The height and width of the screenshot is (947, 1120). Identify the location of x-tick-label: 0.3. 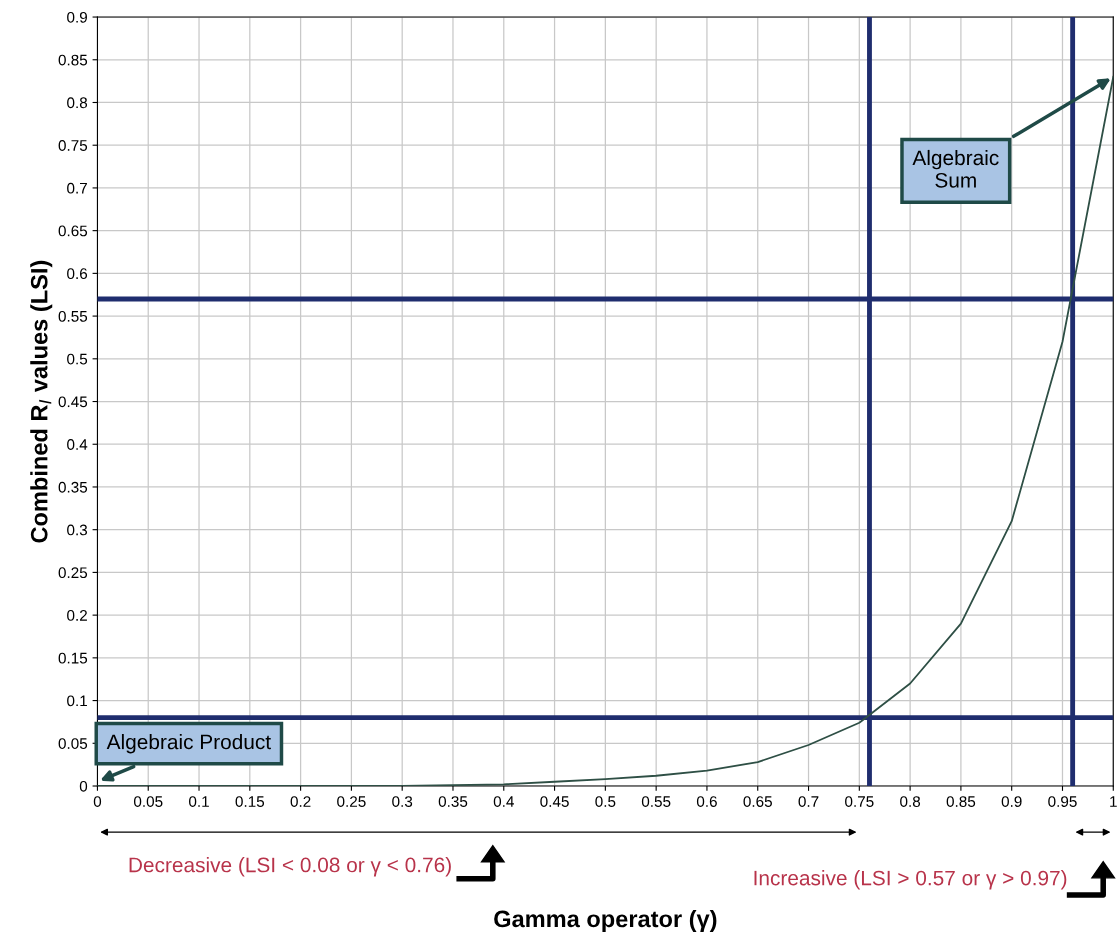
(402, 801).